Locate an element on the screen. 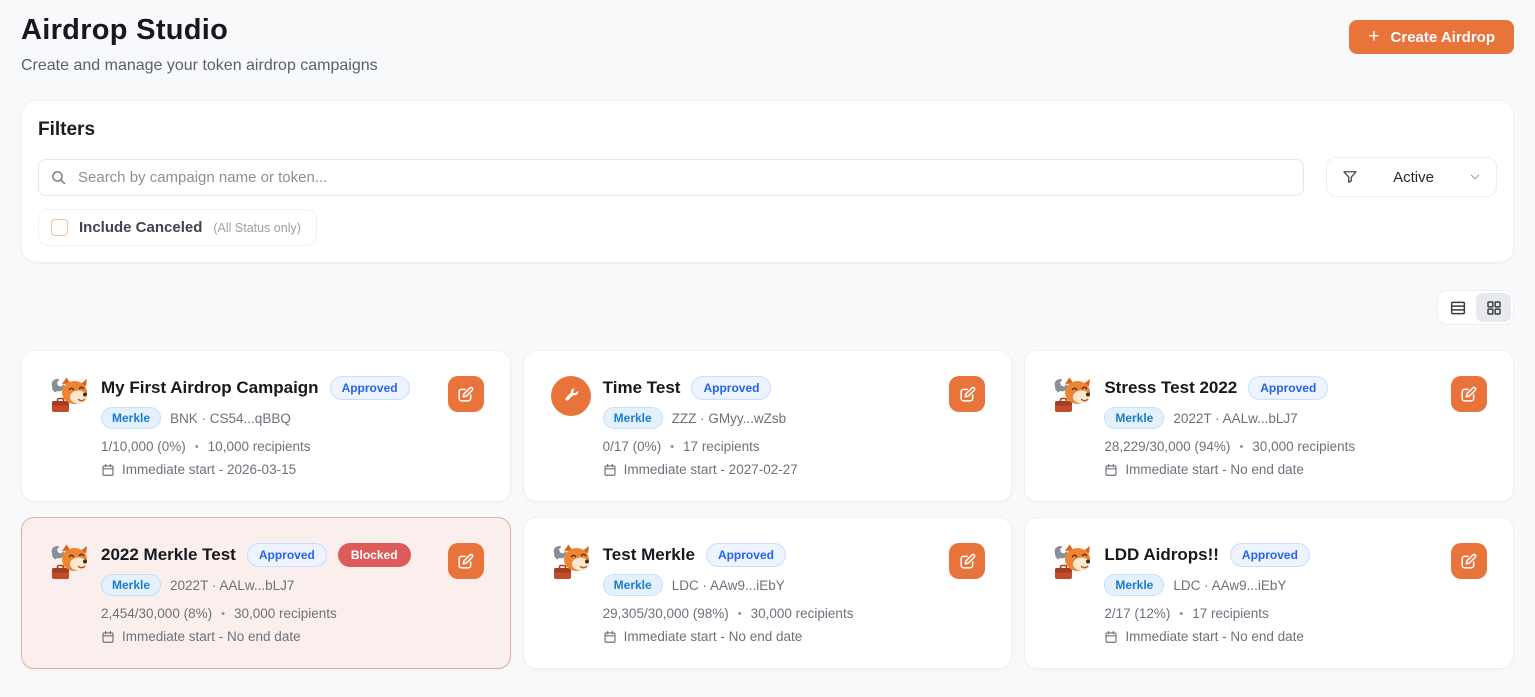 The height and width of the screenshot is (697, 1535). campaign-dates-row: Immediate start - 2026-03-15 is located at coordinates (292, 469).